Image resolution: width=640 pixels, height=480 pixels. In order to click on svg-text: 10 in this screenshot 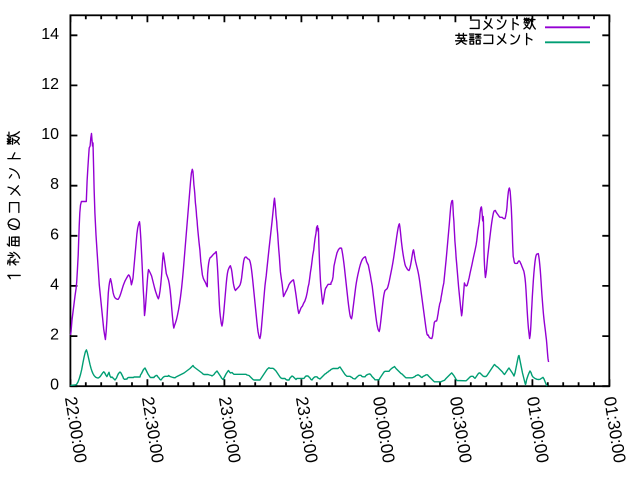, I will do `click(50, 134)`.